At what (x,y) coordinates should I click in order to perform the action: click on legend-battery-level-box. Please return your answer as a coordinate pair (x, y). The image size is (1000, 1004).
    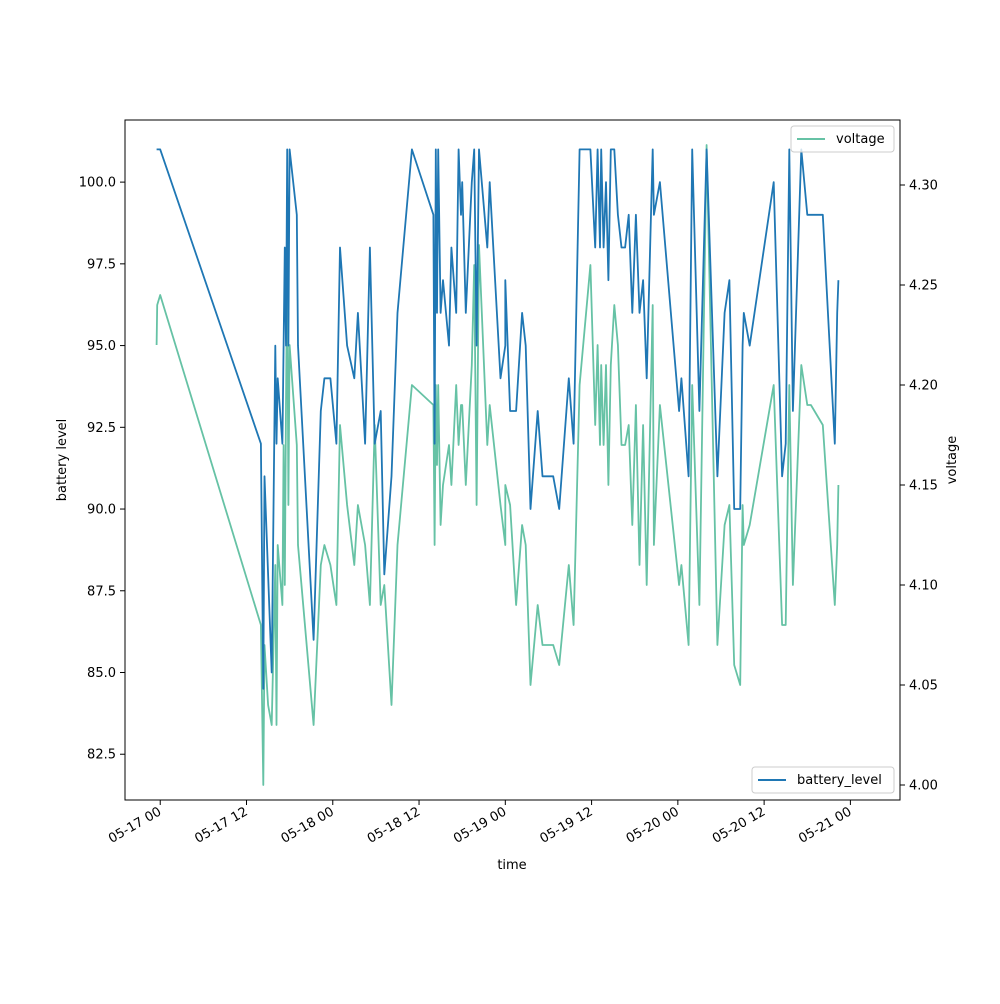
    Looking at the image, I should click on (823, 780).